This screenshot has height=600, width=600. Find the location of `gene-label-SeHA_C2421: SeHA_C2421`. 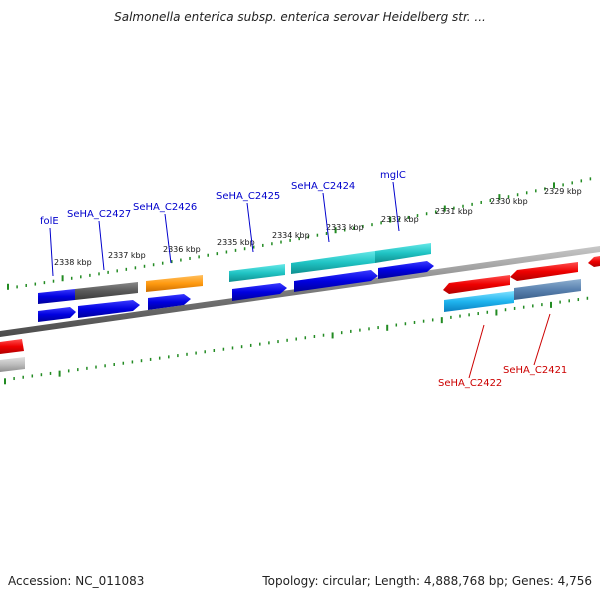

gene-label-SeHA_C2421: SeHA_C2421 is located at coordinates (535, 370).